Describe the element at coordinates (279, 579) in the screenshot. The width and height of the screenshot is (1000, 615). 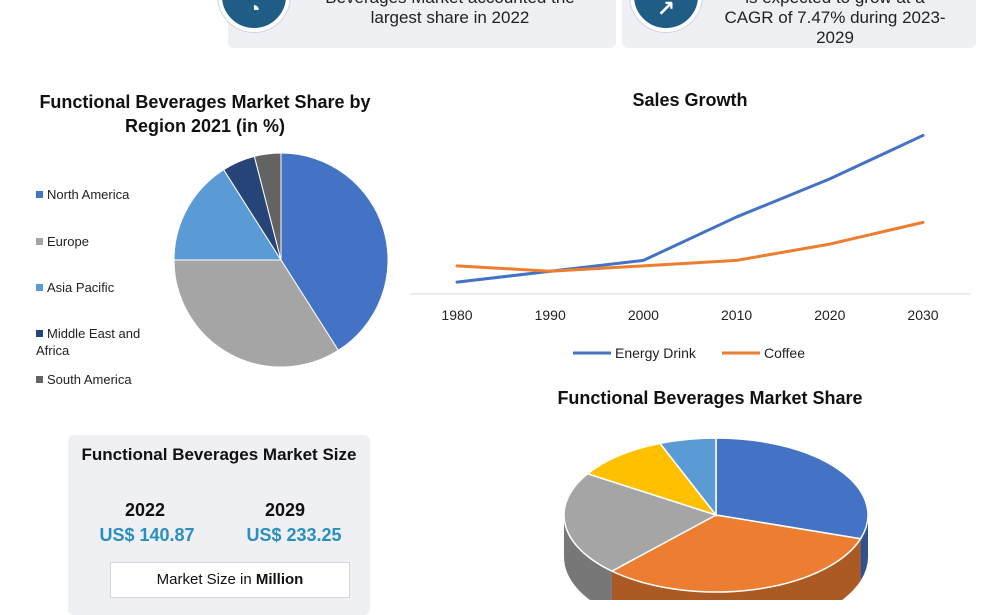
I see `unit-bold: Million` at that location.